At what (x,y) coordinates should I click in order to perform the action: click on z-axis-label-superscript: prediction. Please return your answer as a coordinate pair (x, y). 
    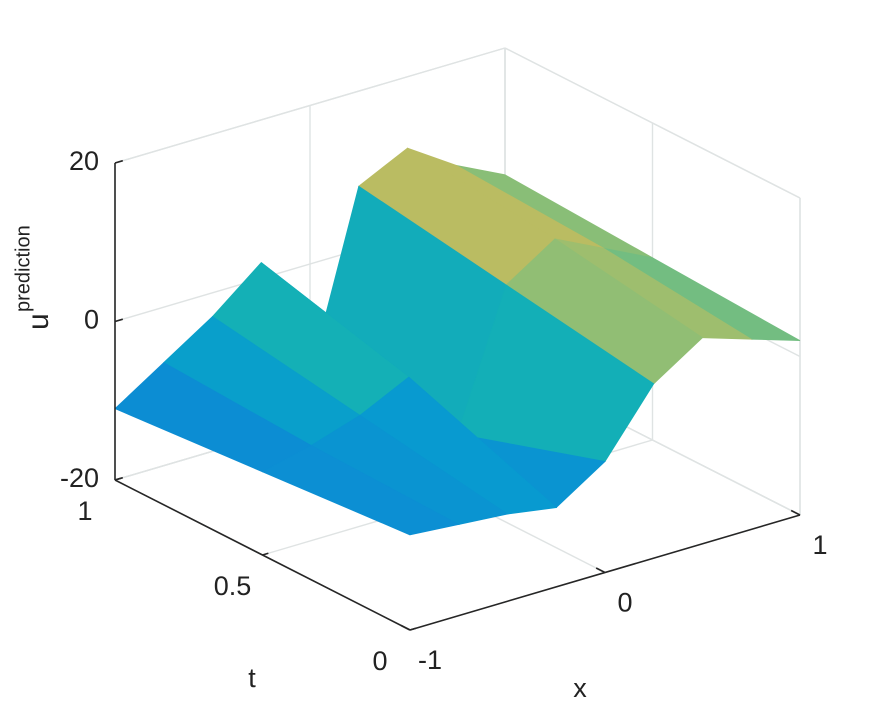
    Looking at the image, I should click on (23, 268).